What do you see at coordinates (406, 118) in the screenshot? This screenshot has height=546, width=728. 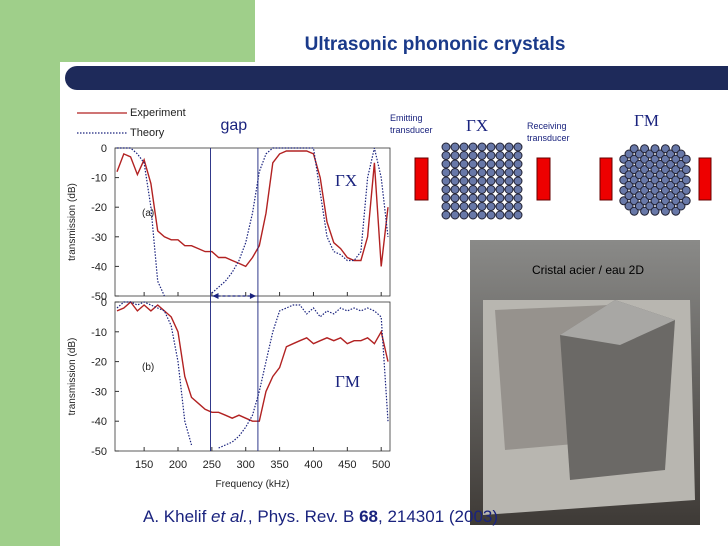 I see `label: Emitting` at bounding box center [406, 118].